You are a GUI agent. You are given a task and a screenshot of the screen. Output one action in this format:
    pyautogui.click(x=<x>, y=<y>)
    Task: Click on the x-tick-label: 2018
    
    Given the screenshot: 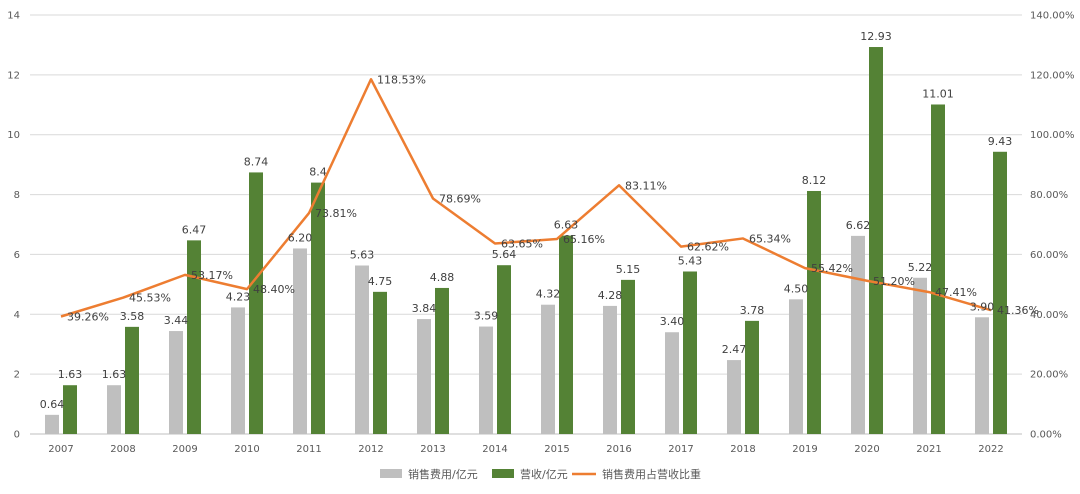 What is the action you would take?
    pyautogui.click(x=742, y=449)
    